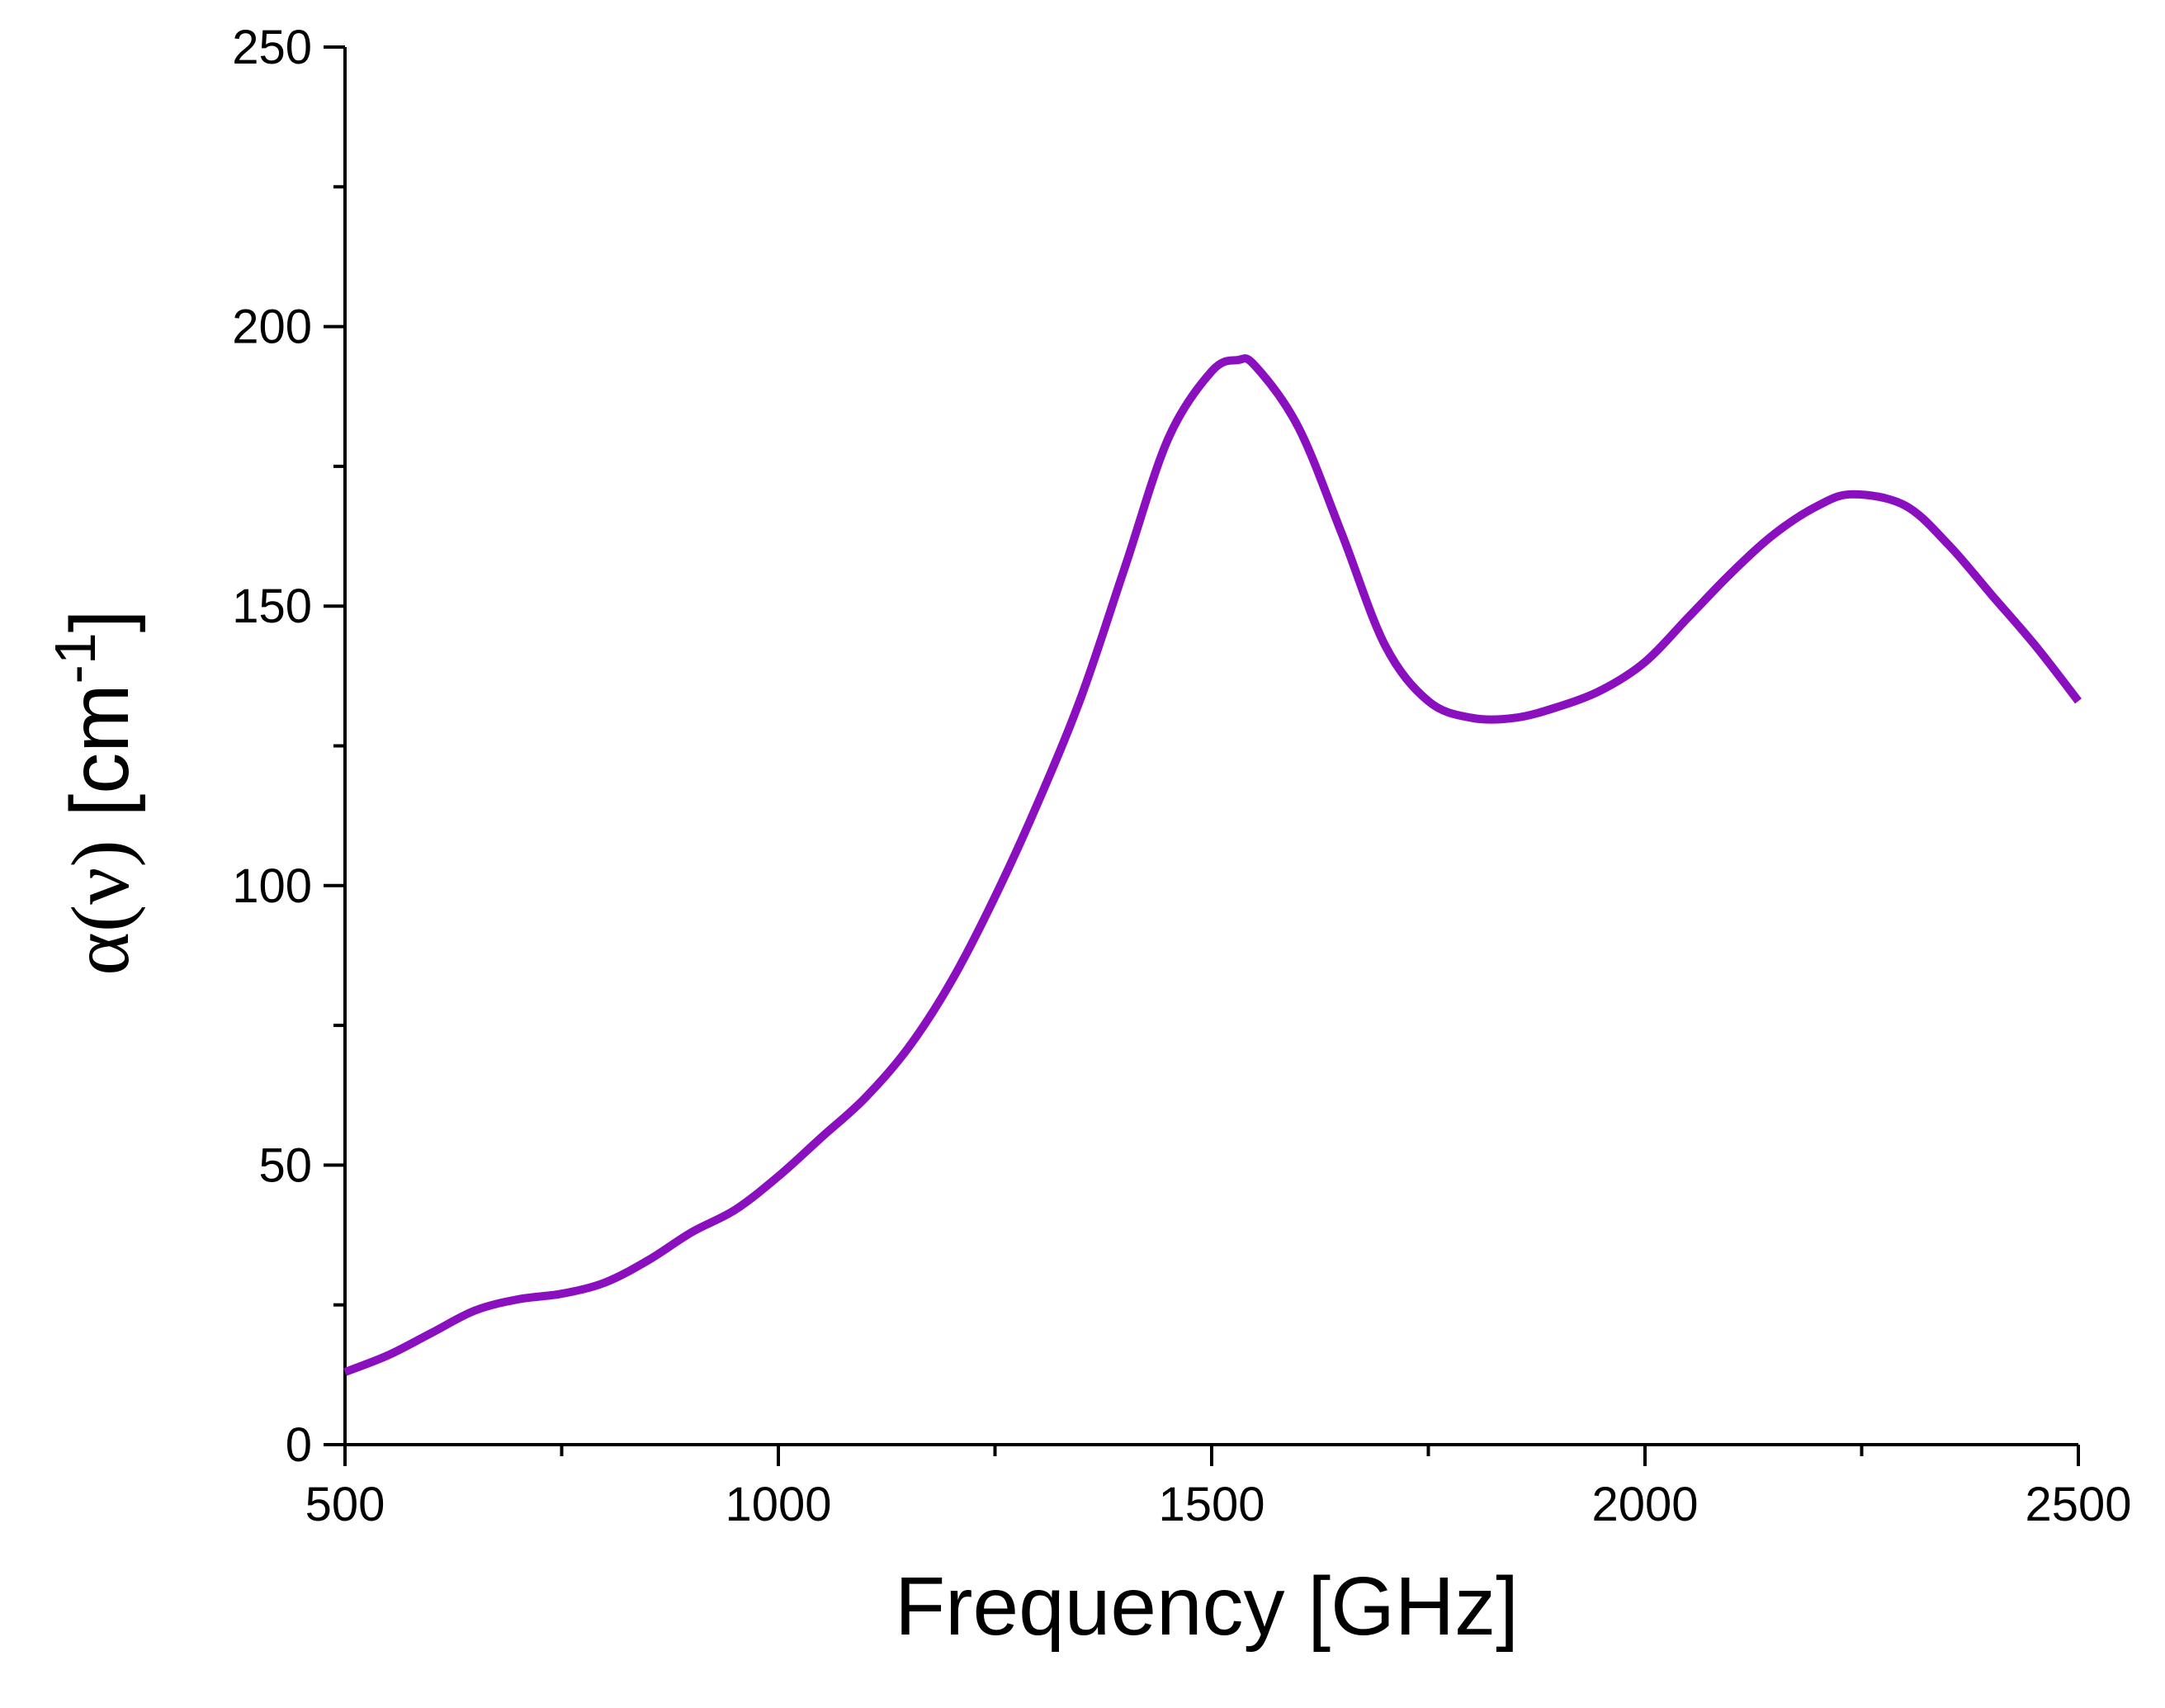 Image resolution: width=2165 pixels, height=1708 pixels. I want to click on x-tick-label: 1500, so click(1211, 1505).